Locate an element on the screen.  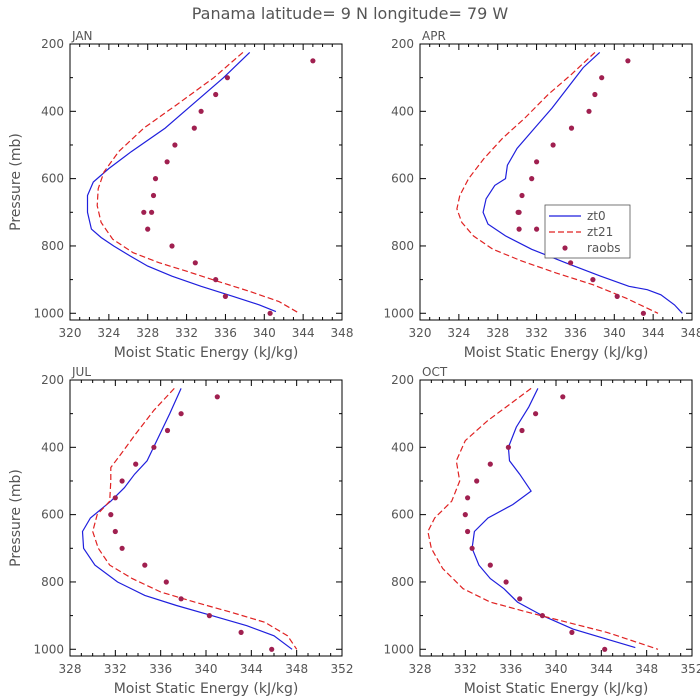
panel-title: JUL is located at coordinates (81, 372).